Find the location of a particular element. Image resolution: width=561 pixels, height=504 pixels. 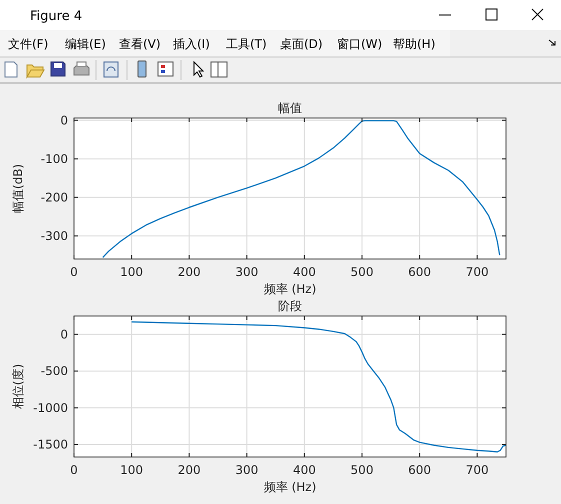

text: 窗口(W) is located at coordinates (359, 44).